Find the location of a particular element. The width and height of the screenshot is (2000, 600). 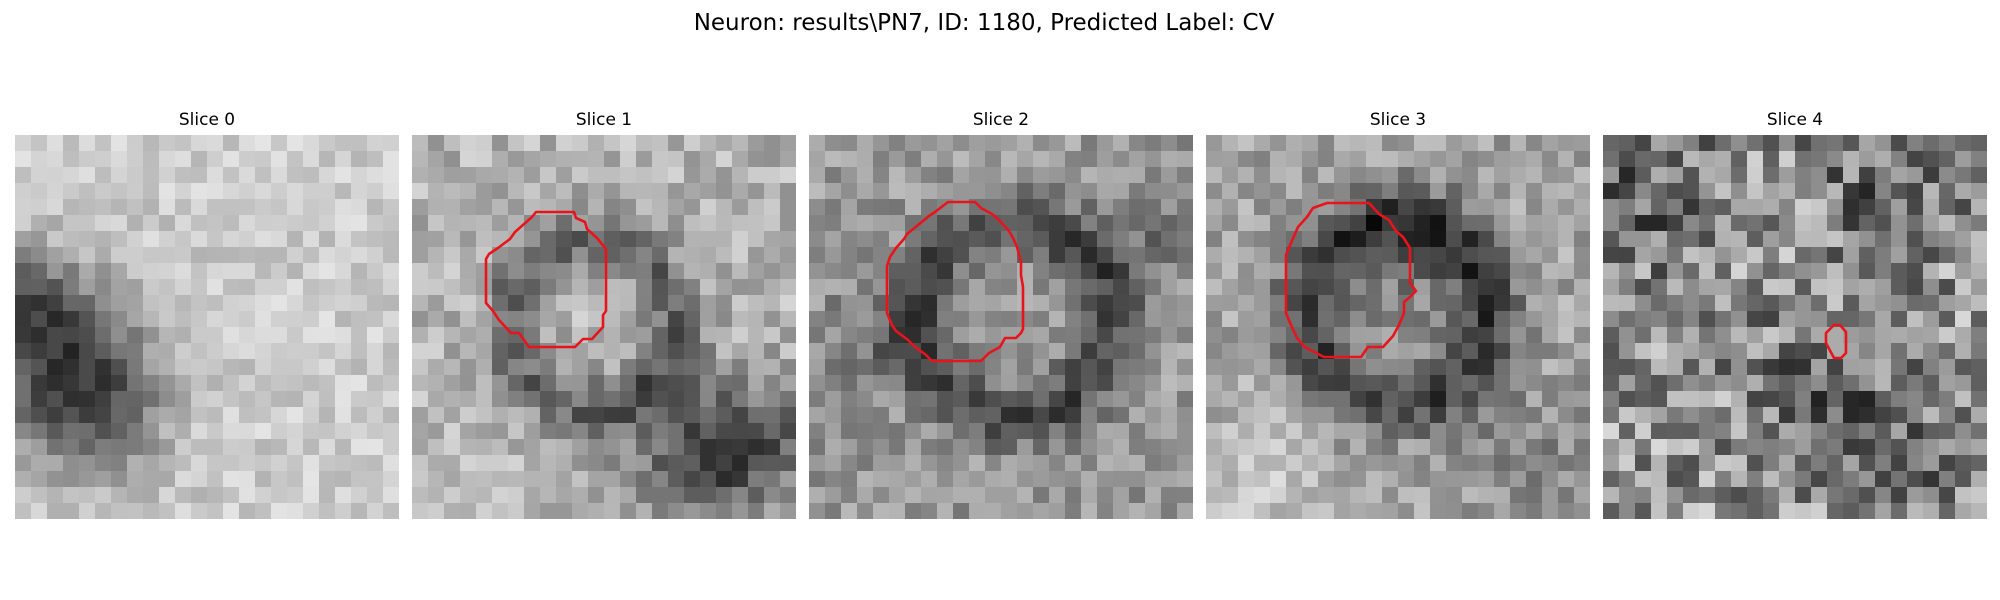

slice-title-0: Slice 0 is located at coordinates (207, 120).